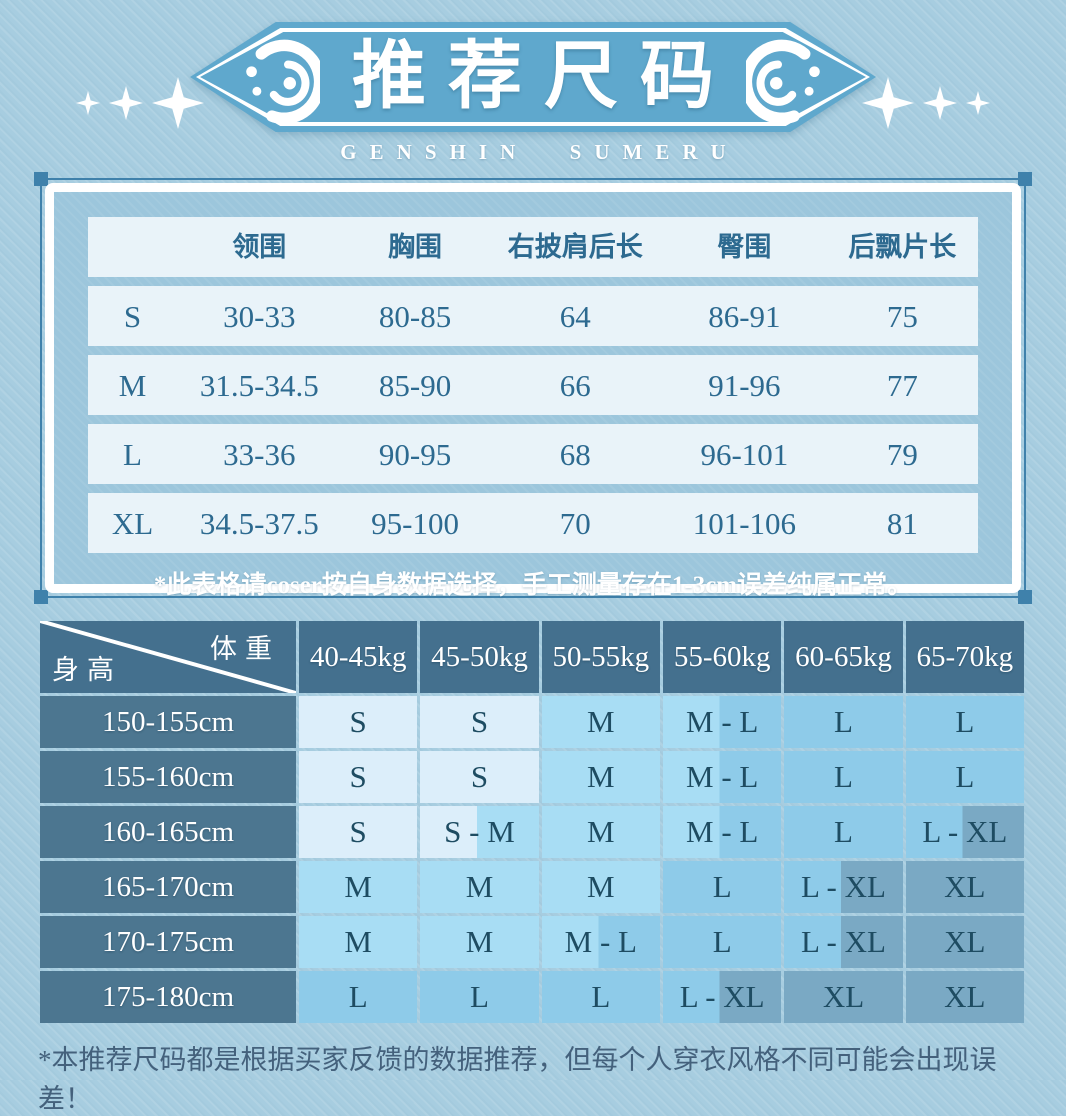 This screenshot has height=1116, width=1066. What do you see at coordinates (415, 454) in the screenshot?
I see `value-cell: 90-95` at bounding box center [415, 454].